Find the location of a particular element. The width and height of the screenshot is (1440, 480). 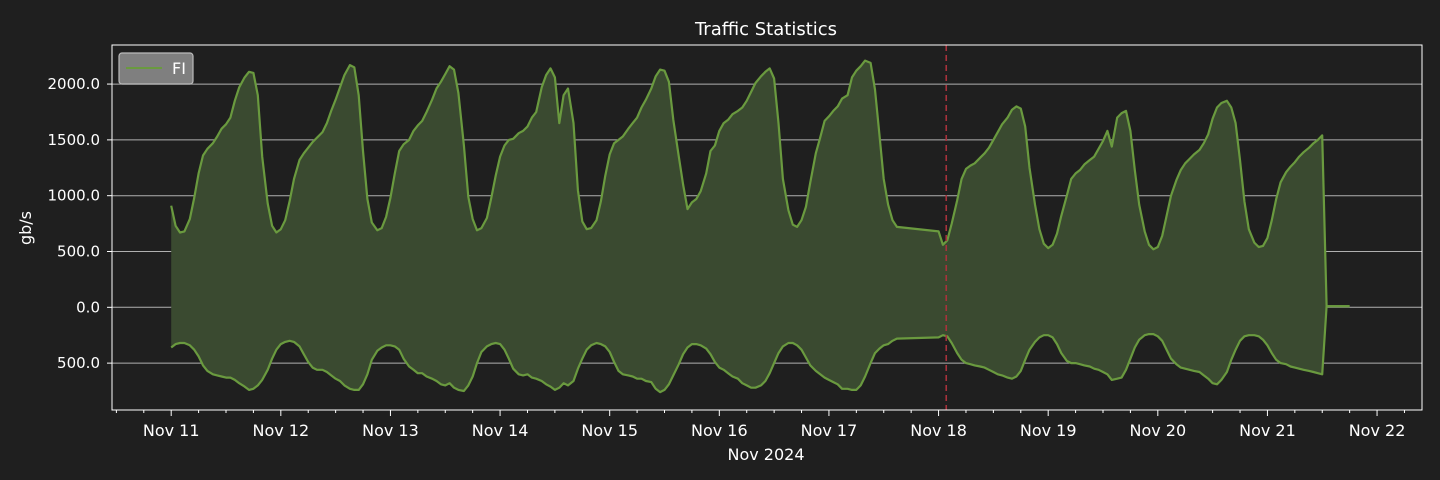

x-tick-label: Nov 17 is located at coordinates (829, 430).